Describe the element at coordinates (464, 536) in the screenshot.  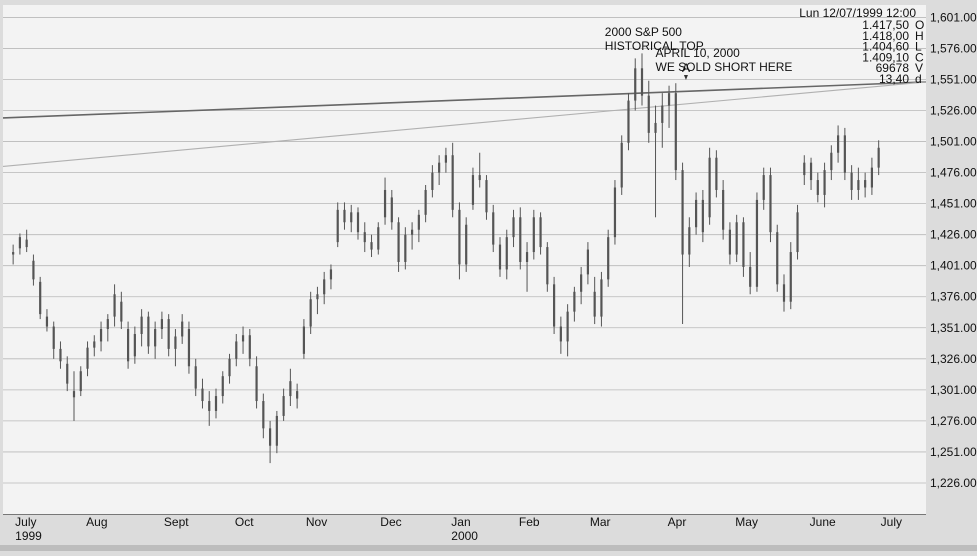
I see `x-tick-sublabel: 2000` at that location.